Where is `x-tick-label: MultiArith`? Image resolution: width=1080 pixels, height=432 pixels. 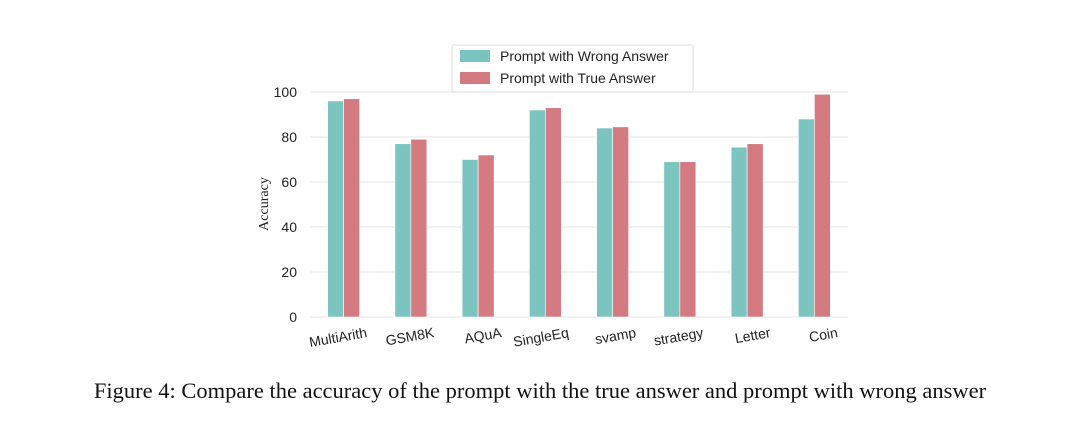
x-tick-label: MultiArith is located at coordinates (338, 337).